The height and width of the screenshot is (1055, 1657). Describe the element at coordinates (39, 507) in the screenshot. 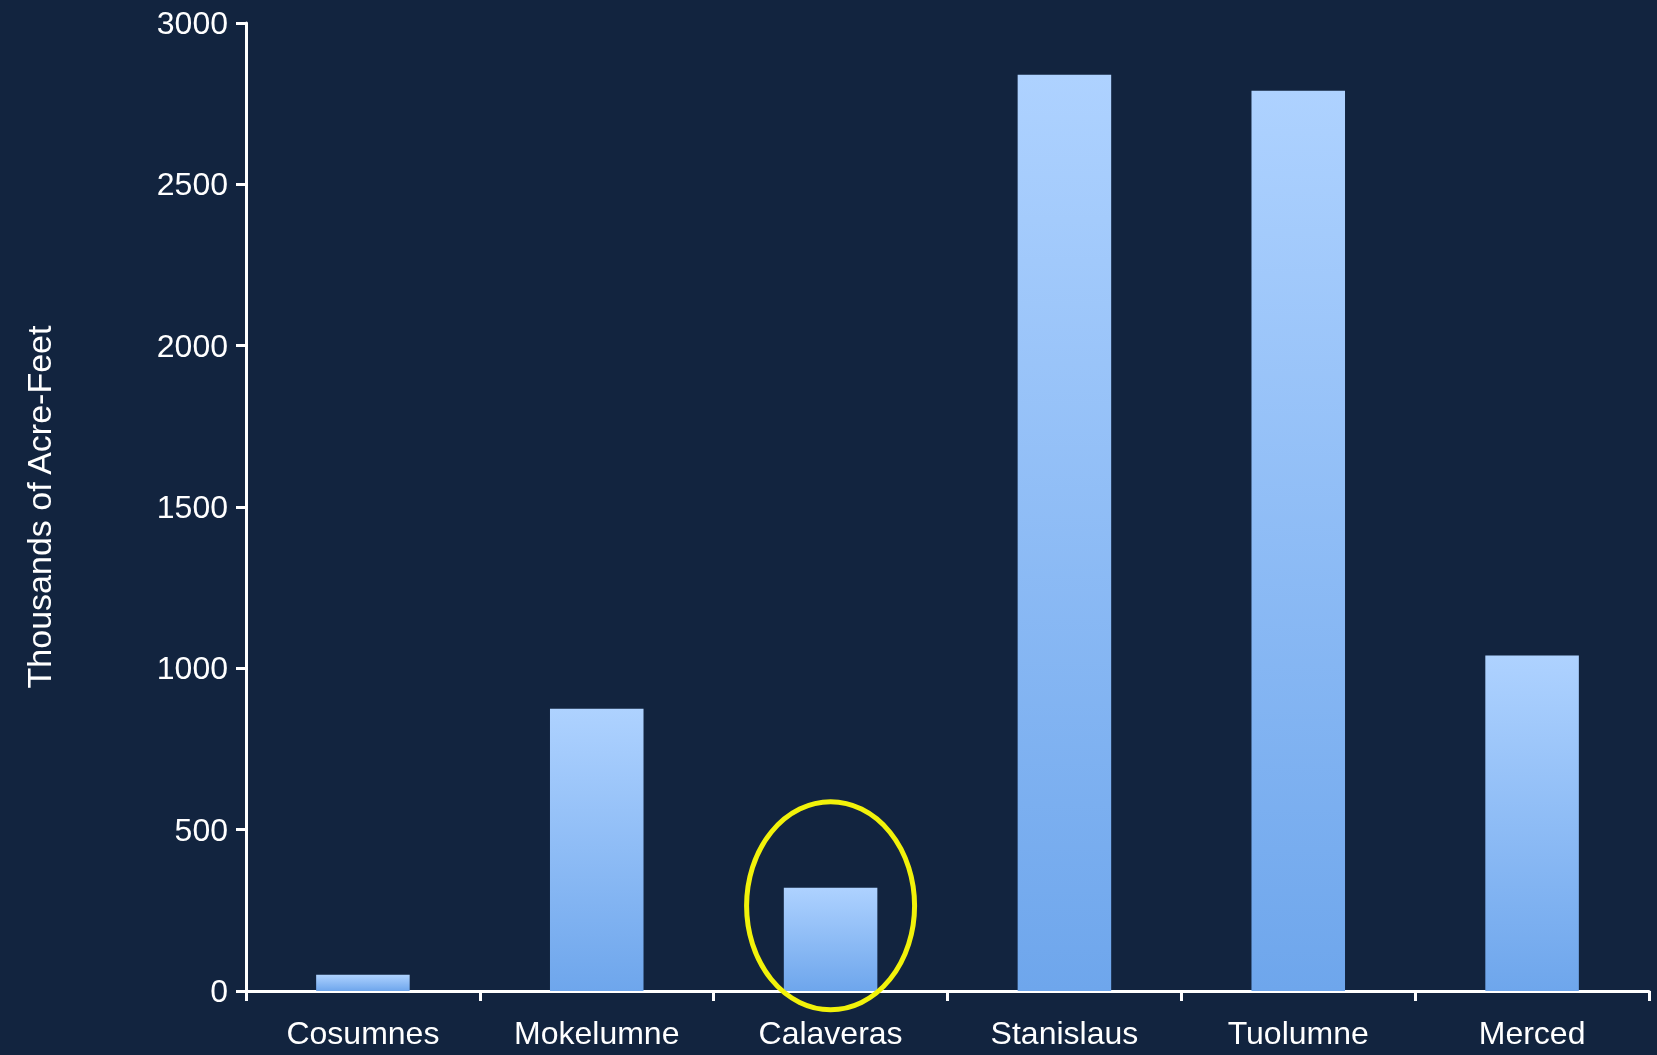

I see `y-axis-title: Thousands of Acre-Feet` at that location.